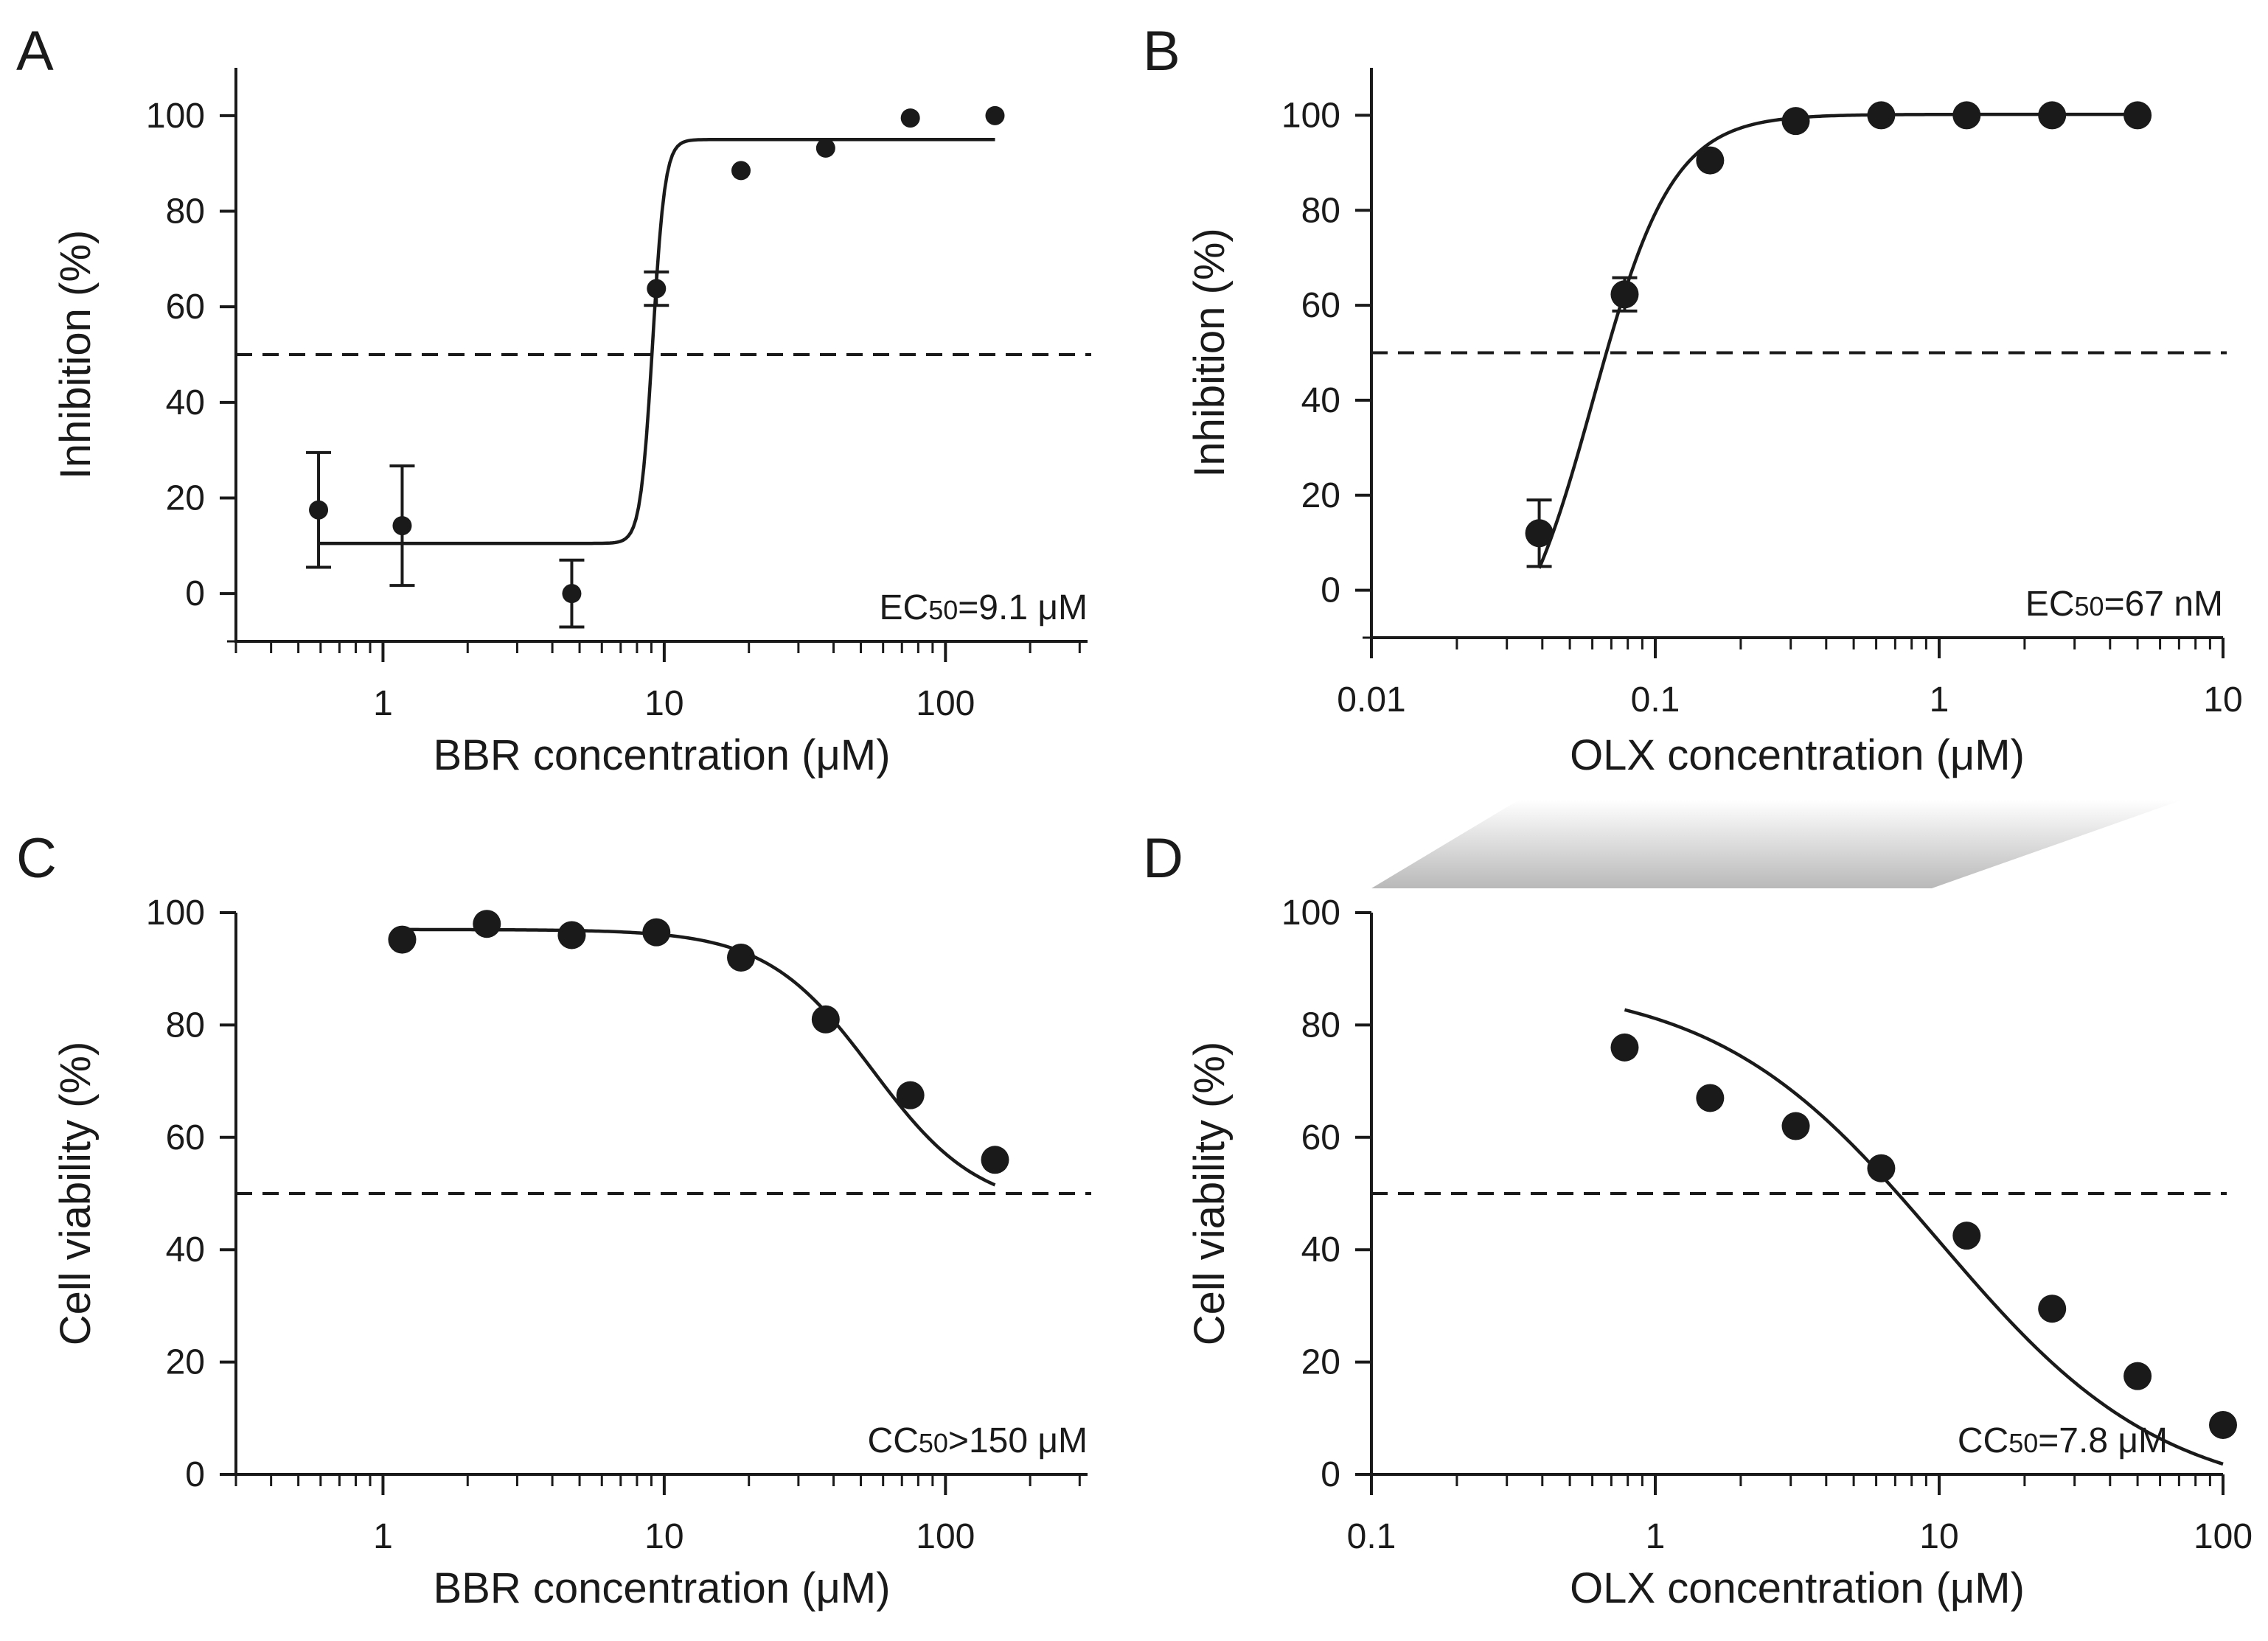 This screenshot has width=2268, height=1641. I want to click on annot-suffix: =9.1 μM, so click(1023, 608).